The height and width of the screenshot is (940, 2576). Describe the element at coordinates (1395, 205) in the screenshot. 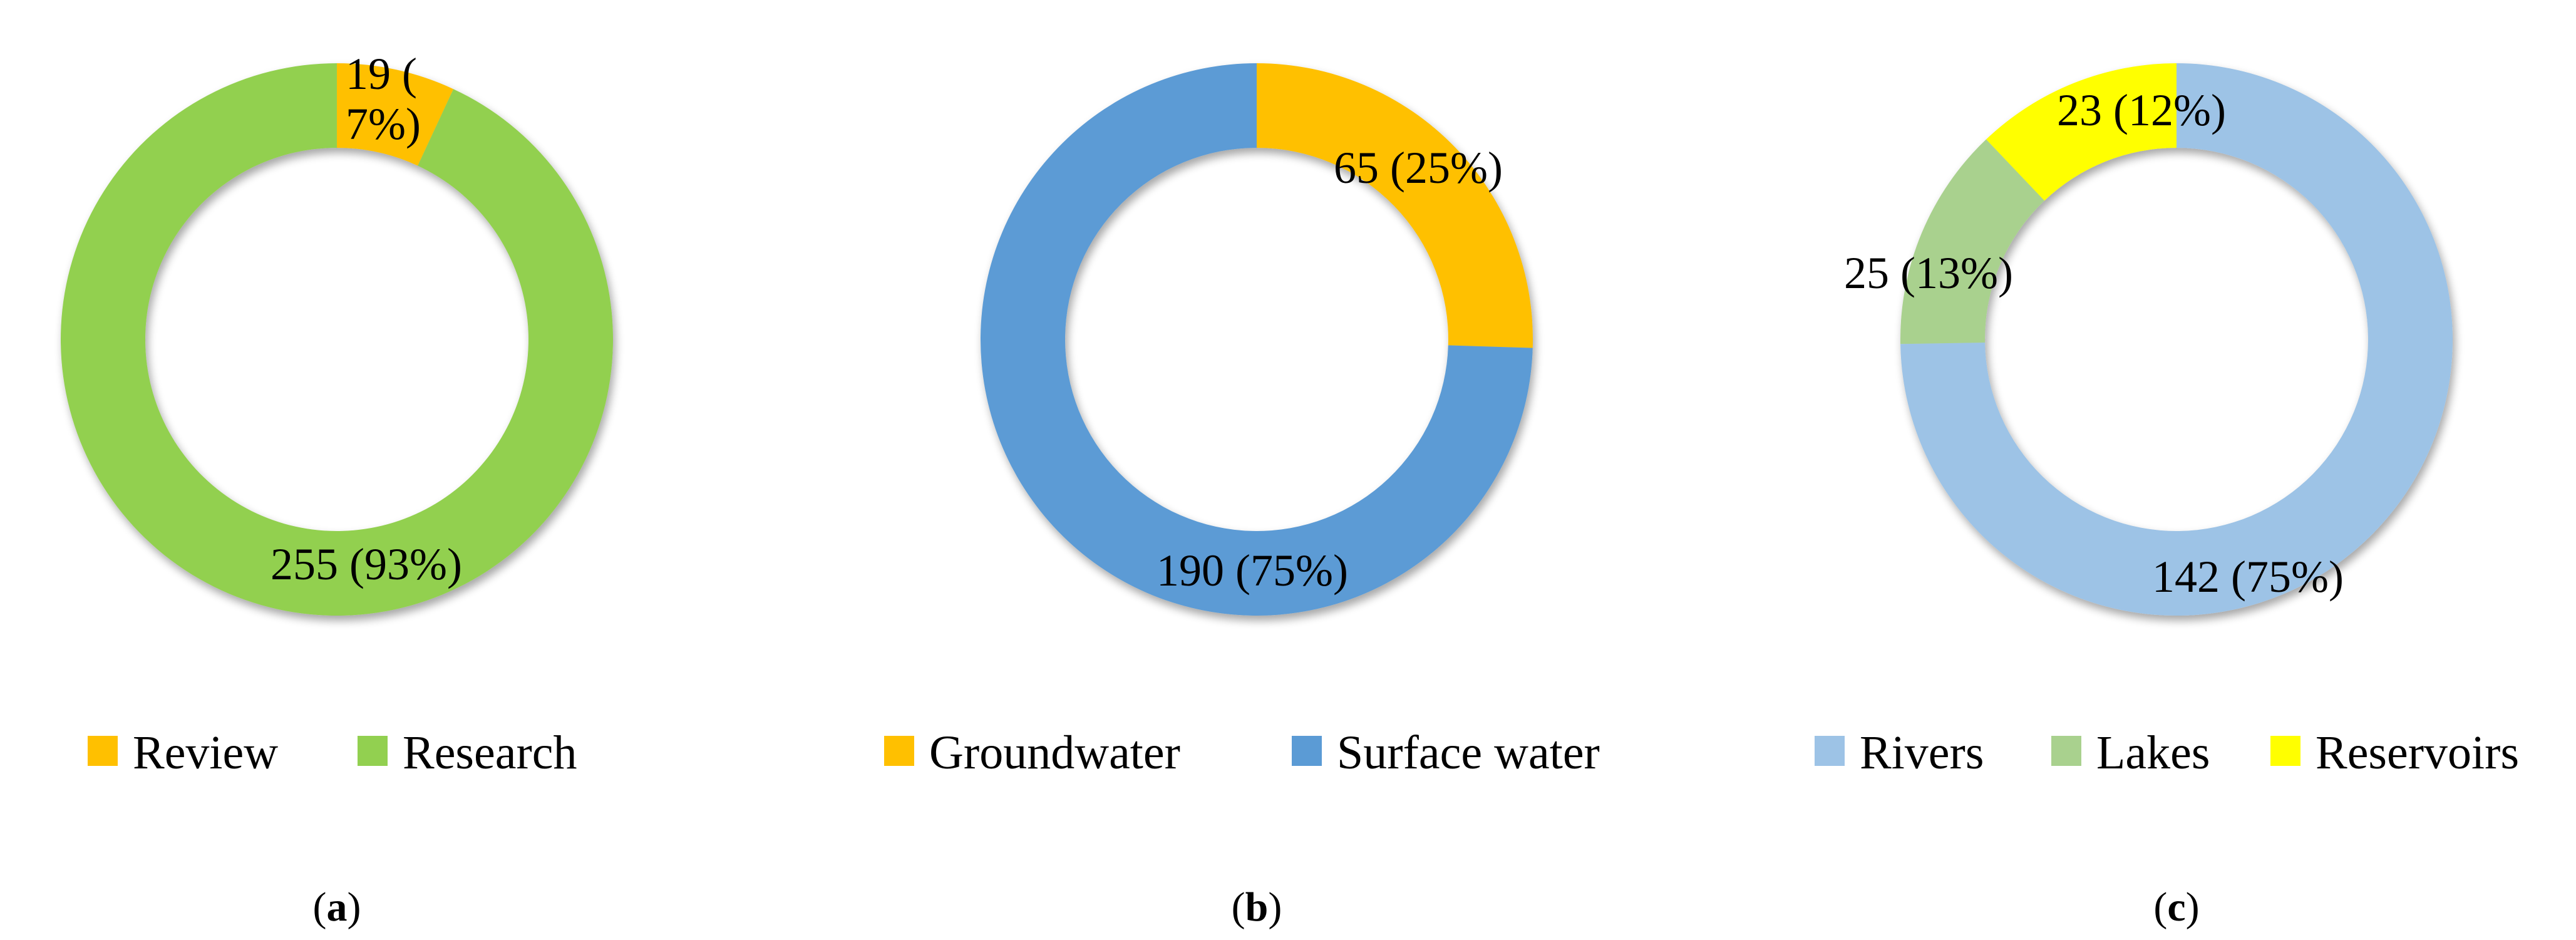

I see `slice-groundwater` at that location.